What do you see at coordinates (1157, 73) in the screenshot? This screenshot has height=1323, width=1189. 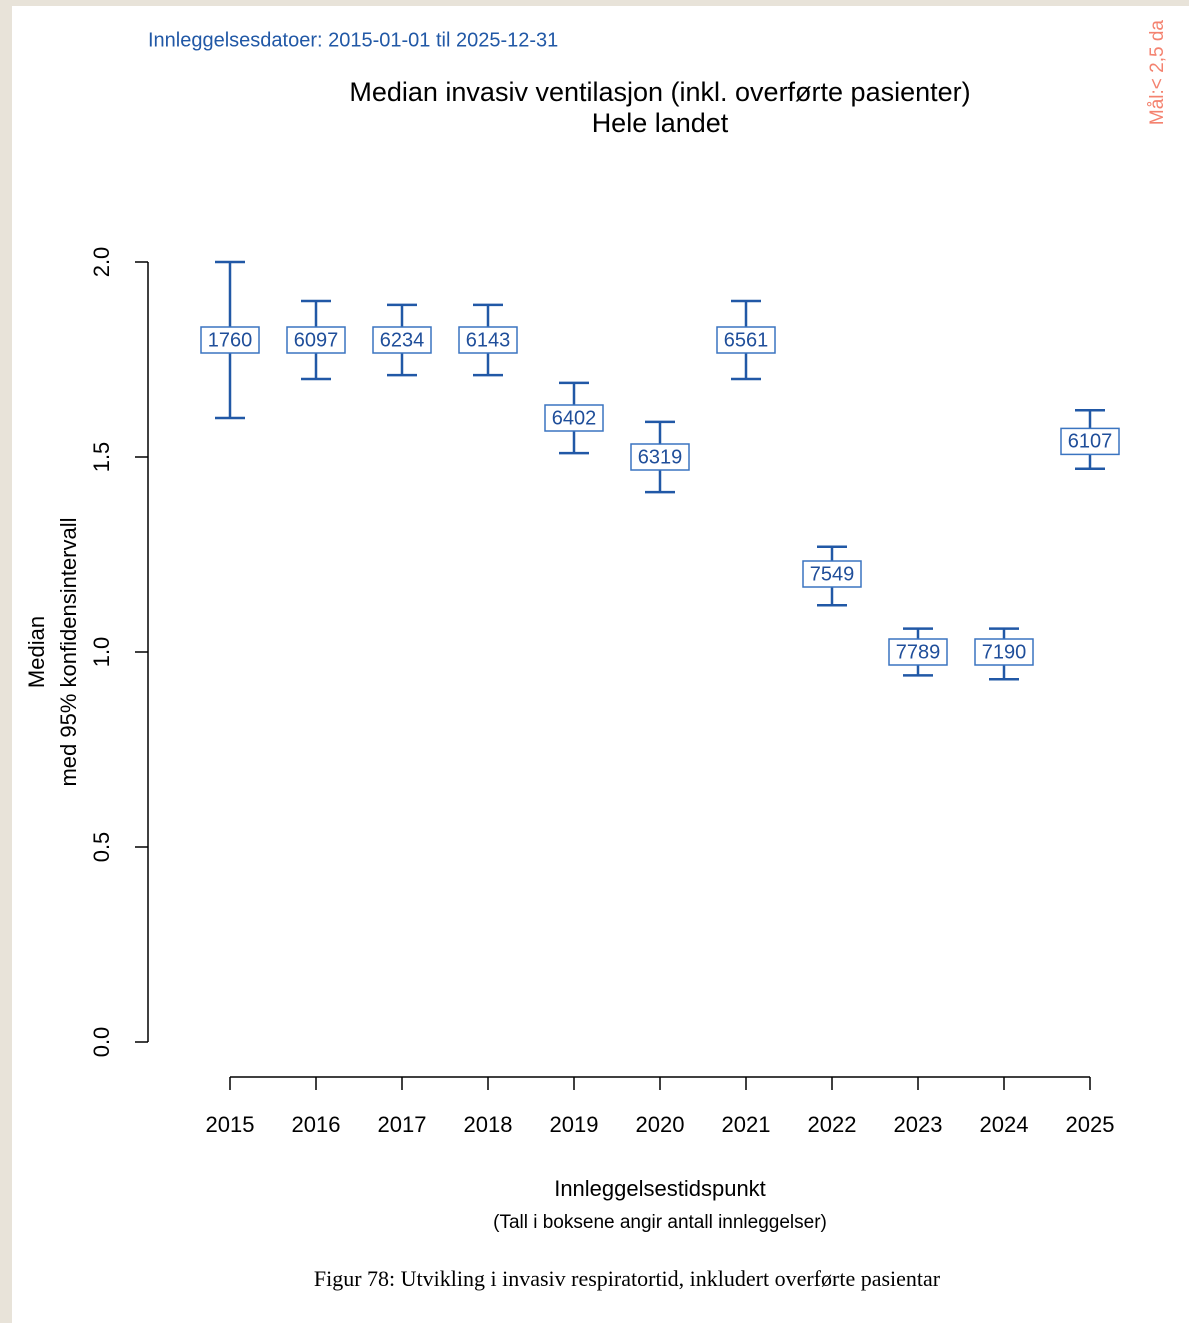 I see `target-note: Mål:< 2,5 da` at bounding box center [1157, 73].